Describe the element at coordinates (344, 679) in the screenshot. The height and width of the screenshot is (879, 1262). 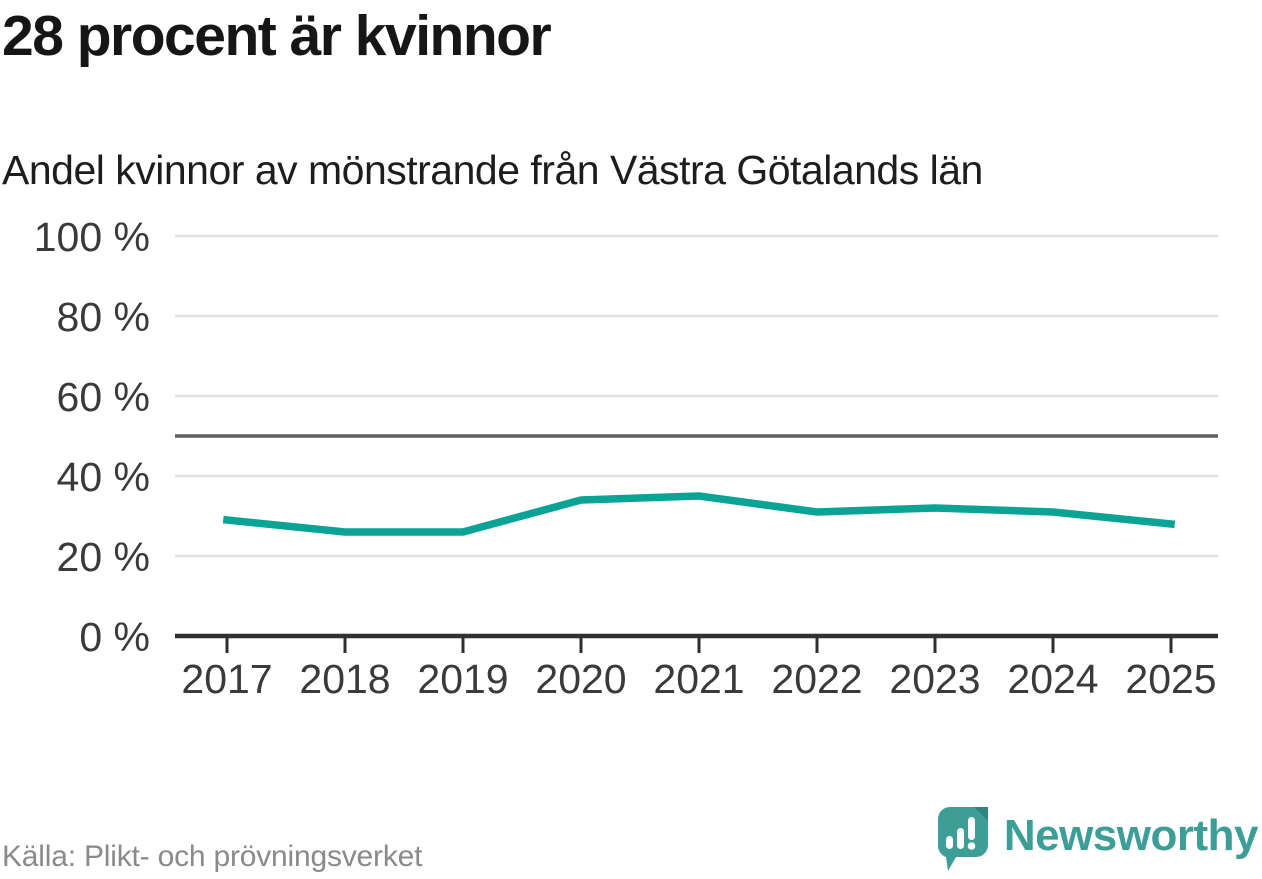
I see `x-tick-label: 2018` at that location.